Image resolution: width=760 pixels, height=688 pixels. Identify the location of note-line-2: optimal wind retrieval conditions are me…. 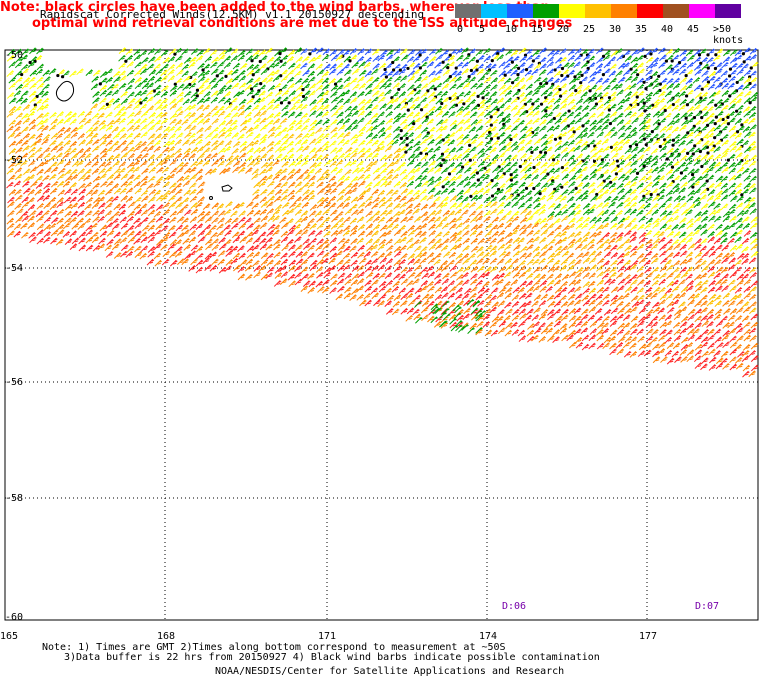
(302, 23).